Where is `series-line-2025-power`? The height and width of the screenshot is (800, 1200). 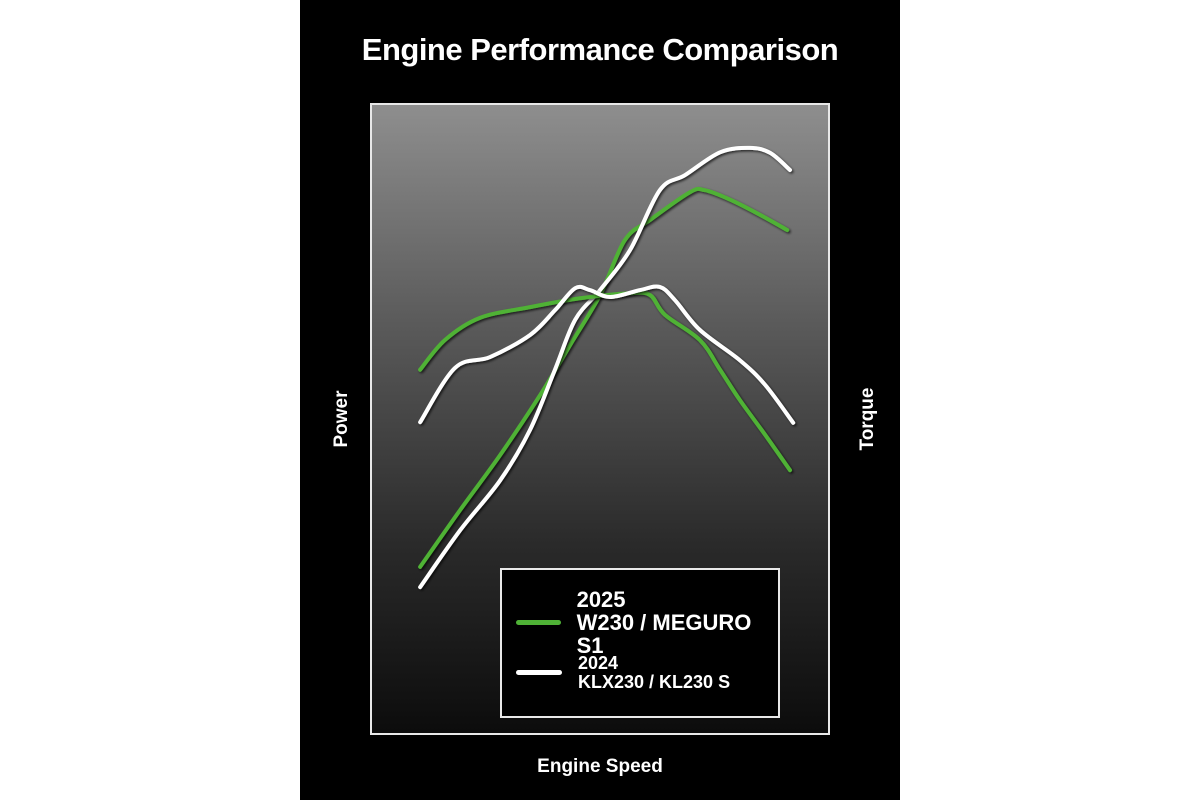 series-line-2025-power is located at coordinates (604, 377).